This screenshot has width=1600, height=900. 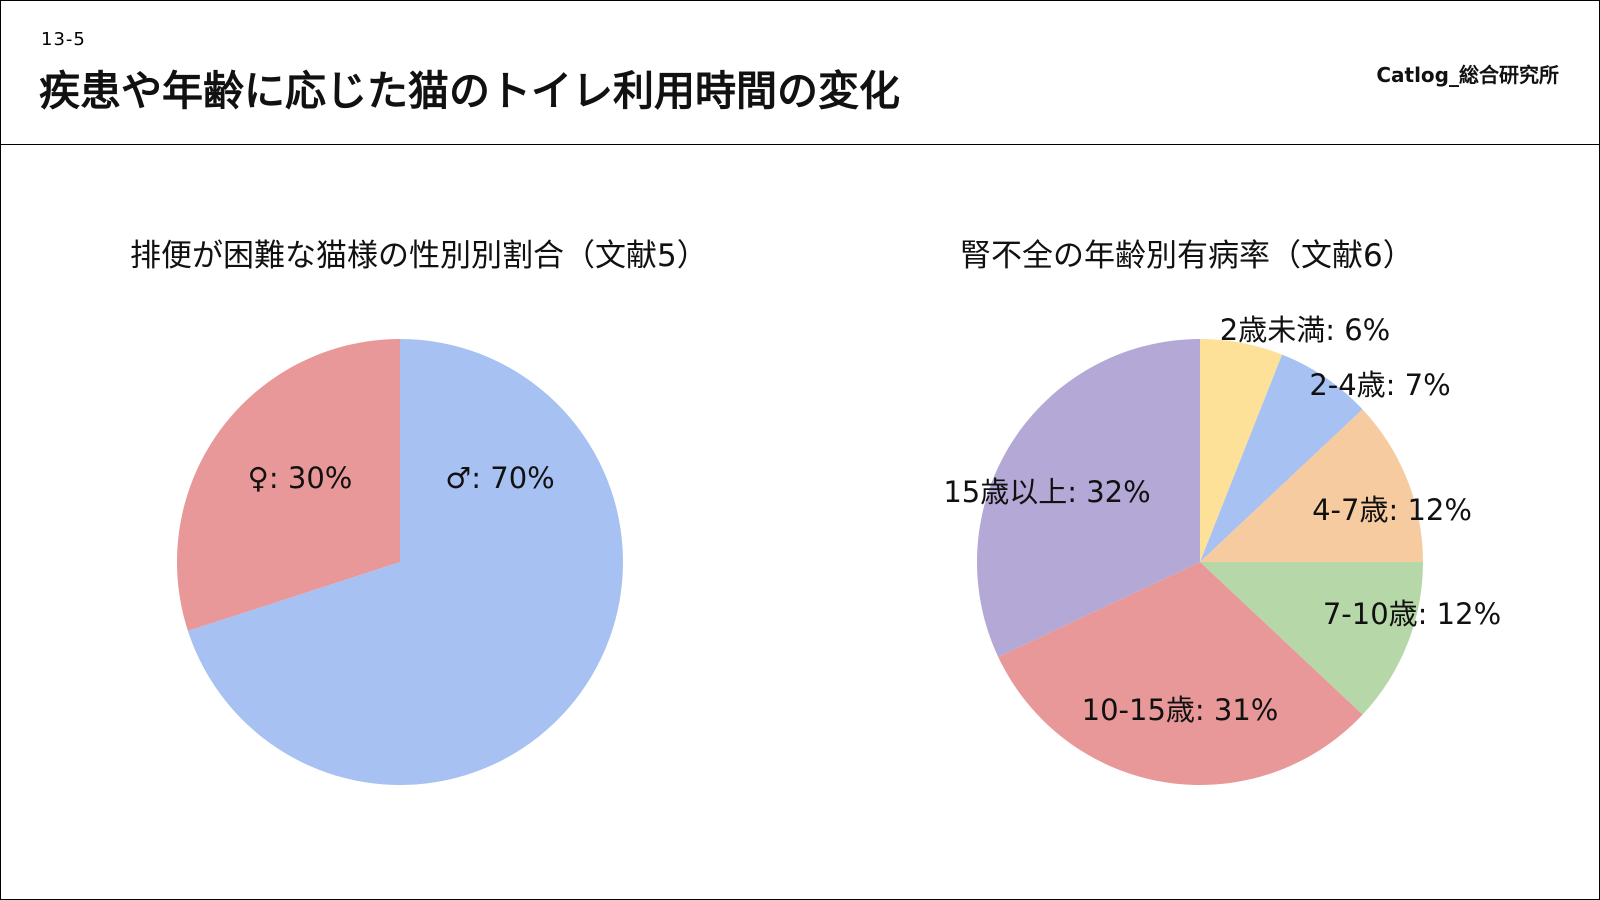 I want to click on slide-title: 疾患や年齢に応じた猫のトイレ利用時間の変化, so click(x=469, y=91).